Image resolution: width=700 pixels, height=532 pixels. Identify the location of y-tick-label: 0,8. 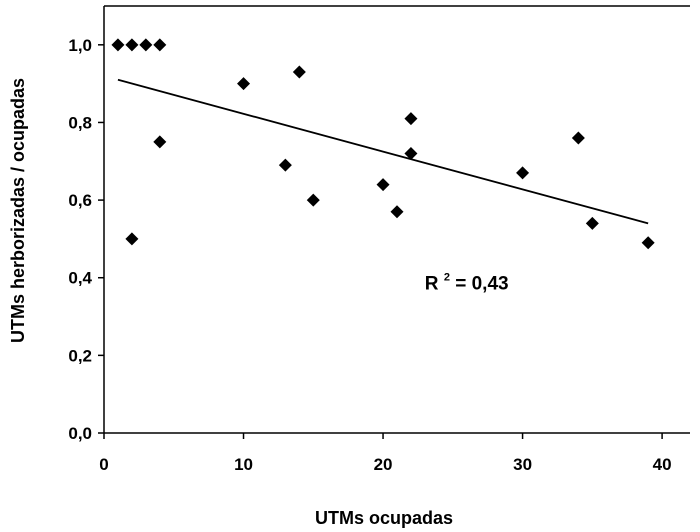
(80, 122).